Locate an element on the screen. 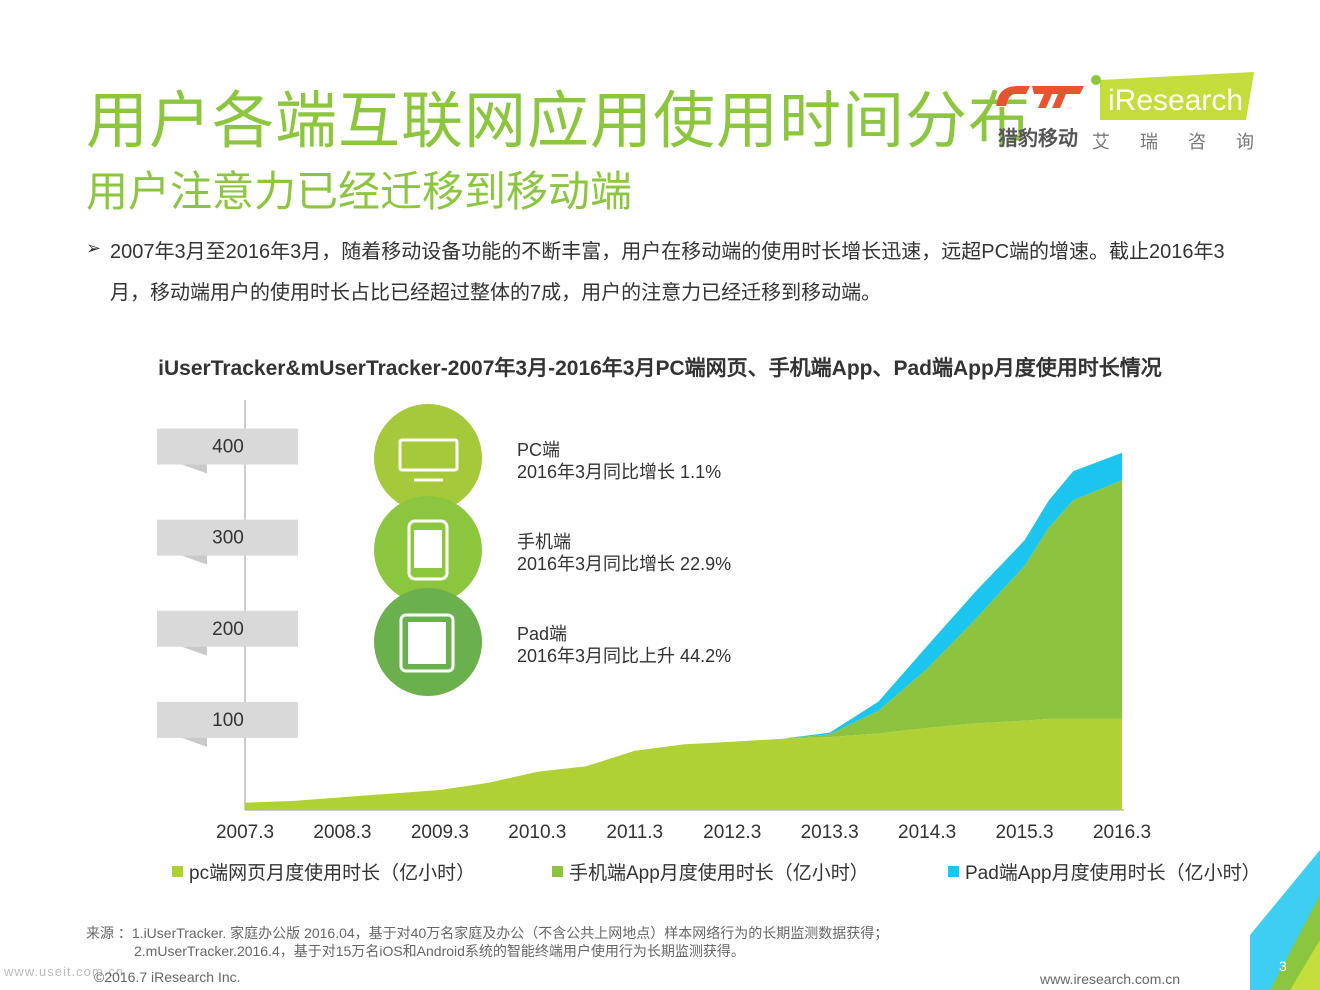 This screenshot has width=1320, height=990. iresearch-chinese-name: 艾瑞咨询 is located at coordinates (1188, 142).